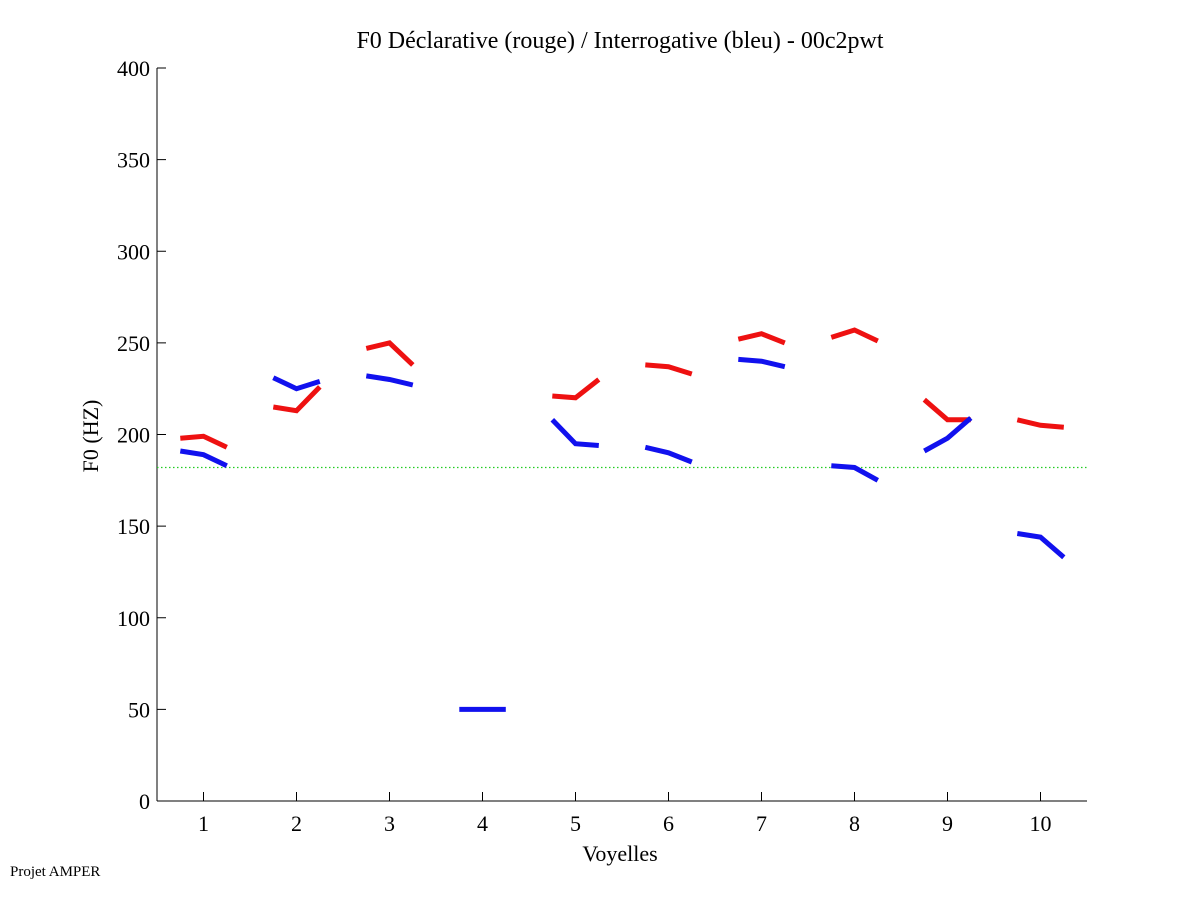  I want to click on y-tick-label: 400, so click(133, 68).